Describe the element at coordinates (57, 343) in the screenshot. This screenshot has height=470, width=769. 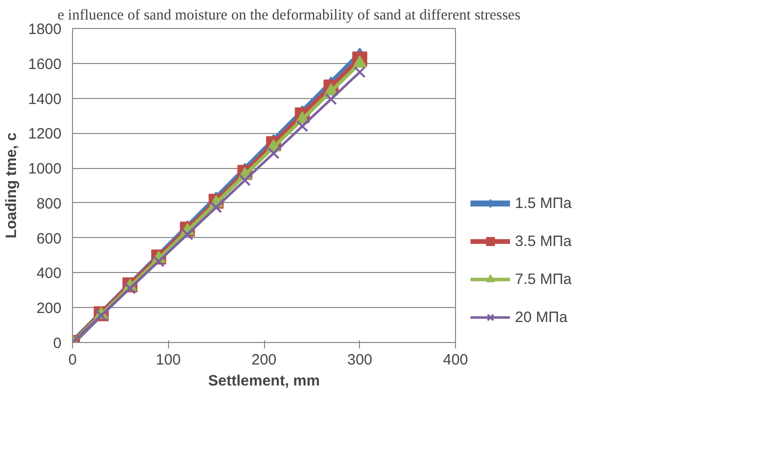
I see `y-tick-label: 0` at that location.